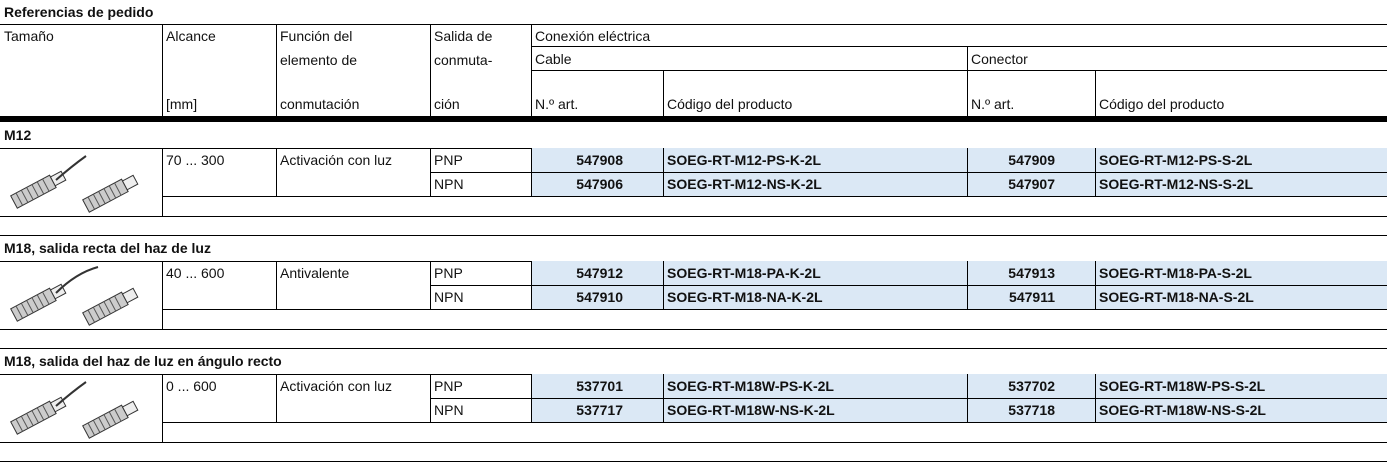 Image resolution: width=1387 pixels, height=466 pixels. What do you see at coordinates (1031, 386) in the screenshot?
I see `part-number: 537702` at bounding box center [1031, 386].